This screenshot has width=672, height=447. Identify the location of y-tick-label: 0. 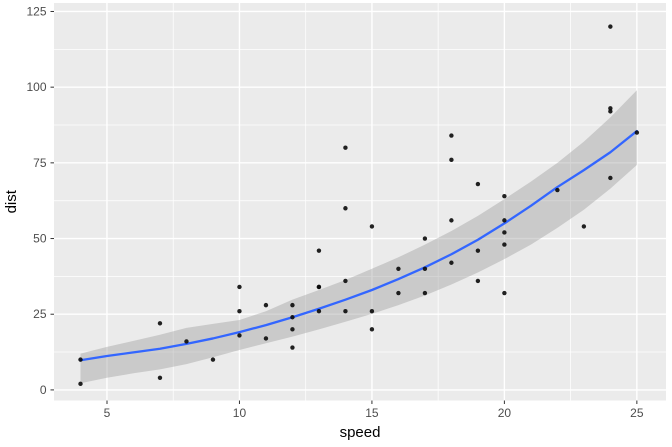
(43, 390).